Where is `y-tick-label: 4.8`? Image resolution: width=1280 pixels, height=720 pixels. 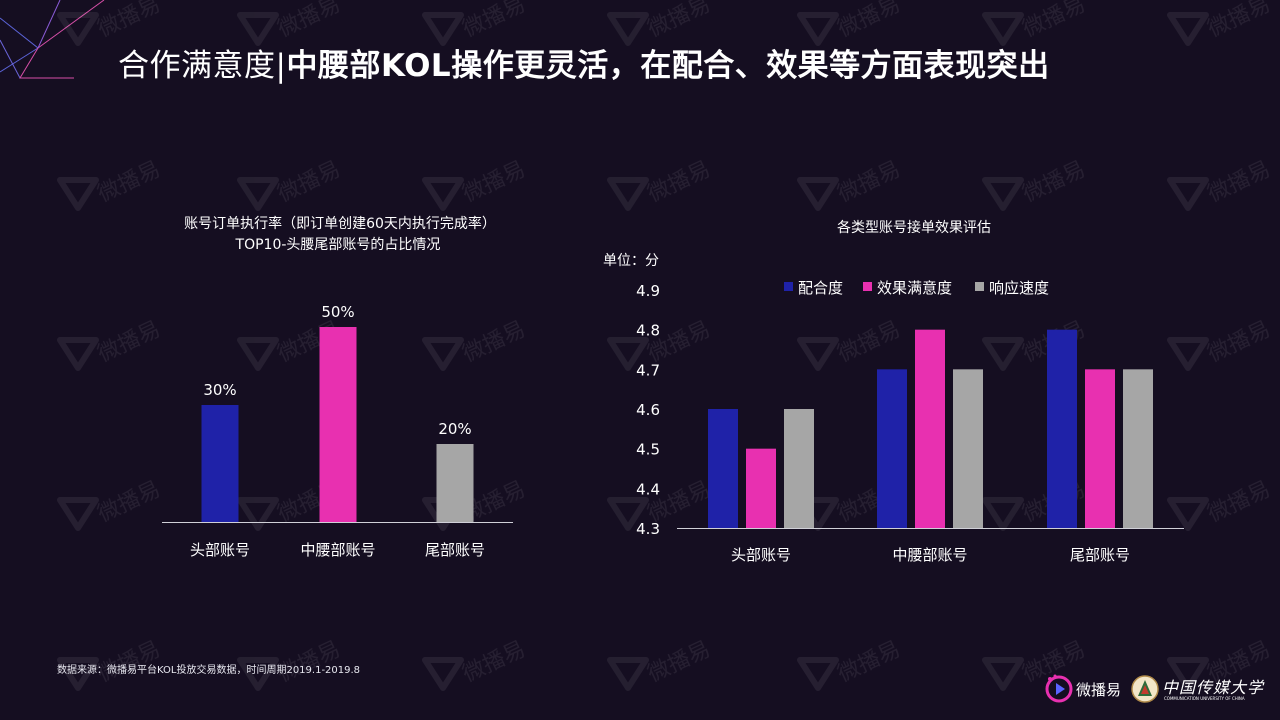 y-tick-label: 4.8 is located at coordinates (648, 331).